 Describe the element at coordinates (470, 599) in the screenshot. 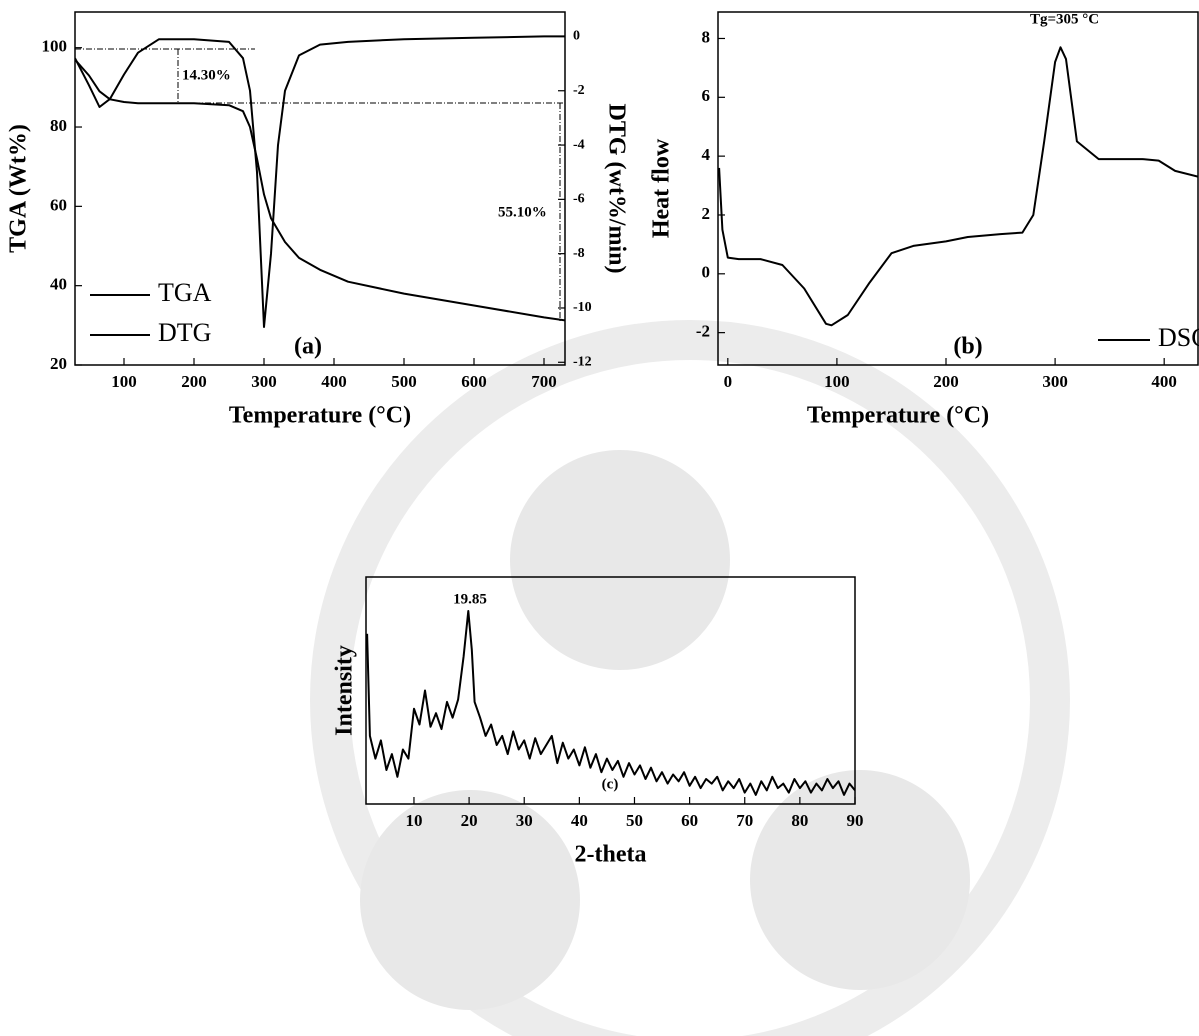

I see `annotation: 19.85` at that location.